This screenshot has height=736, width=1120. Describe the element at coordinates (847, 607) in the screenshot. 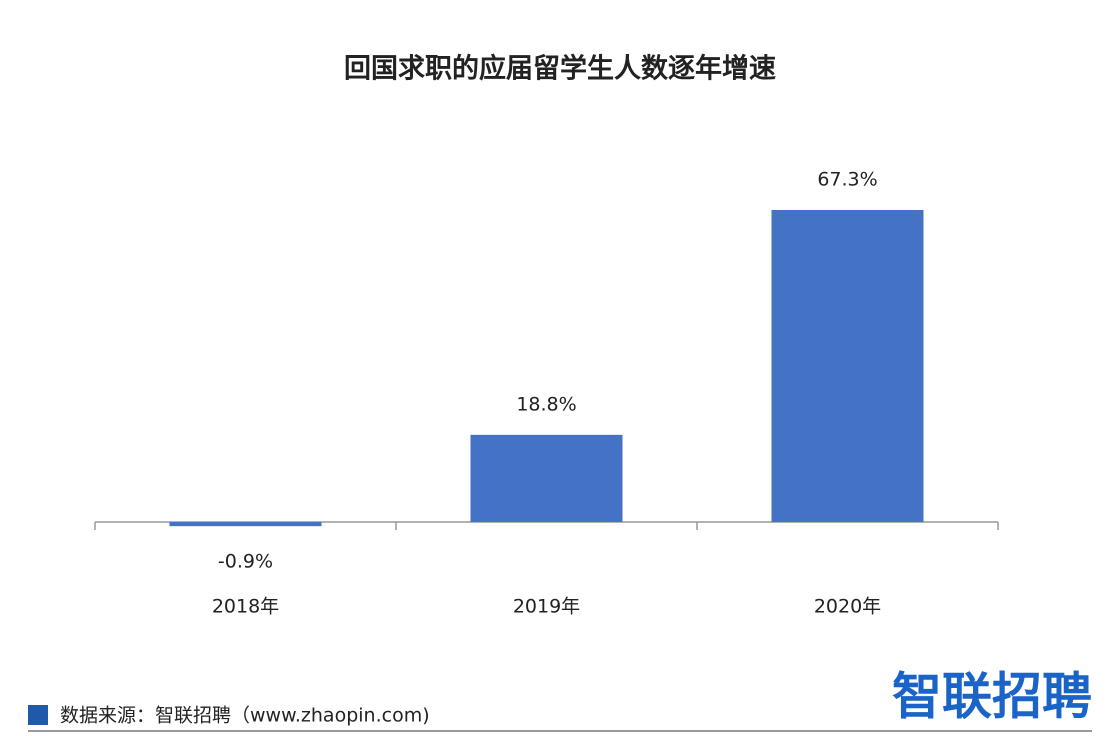

I see `x-tick-label: 2020年` at that location.